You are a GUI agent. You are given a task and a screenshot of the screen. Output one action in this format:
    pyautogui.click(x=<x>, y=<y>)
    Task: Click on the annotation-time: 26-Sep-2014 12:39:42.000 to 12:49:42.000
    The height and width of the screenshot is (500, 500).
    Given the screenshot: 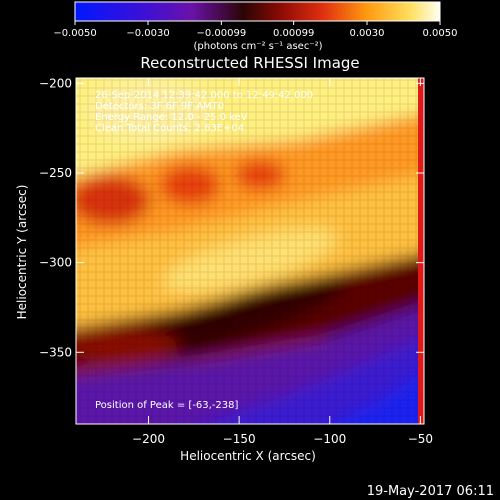 What is the action you would take?
    pyautogui.click(x=204, y=95)
    